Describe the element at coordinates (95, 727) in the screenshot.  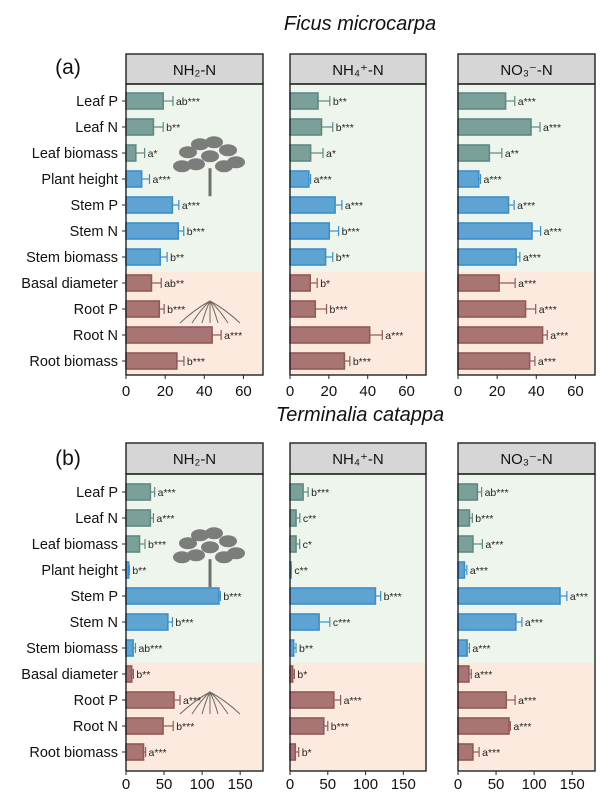
I see `category-label: Root N` at that location.